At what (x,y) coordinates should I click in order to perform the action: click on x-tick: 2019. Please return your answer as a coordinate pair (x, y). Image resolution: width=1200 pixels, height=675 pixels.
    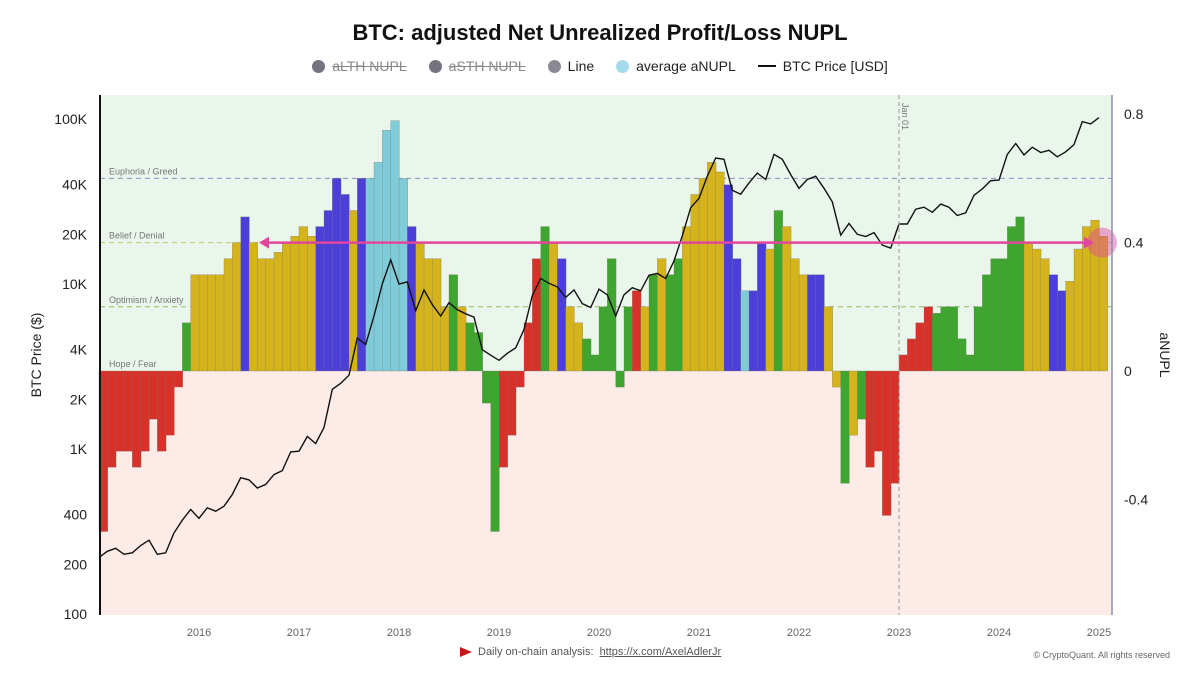
    Looking at the image, I should click on (499, 633).